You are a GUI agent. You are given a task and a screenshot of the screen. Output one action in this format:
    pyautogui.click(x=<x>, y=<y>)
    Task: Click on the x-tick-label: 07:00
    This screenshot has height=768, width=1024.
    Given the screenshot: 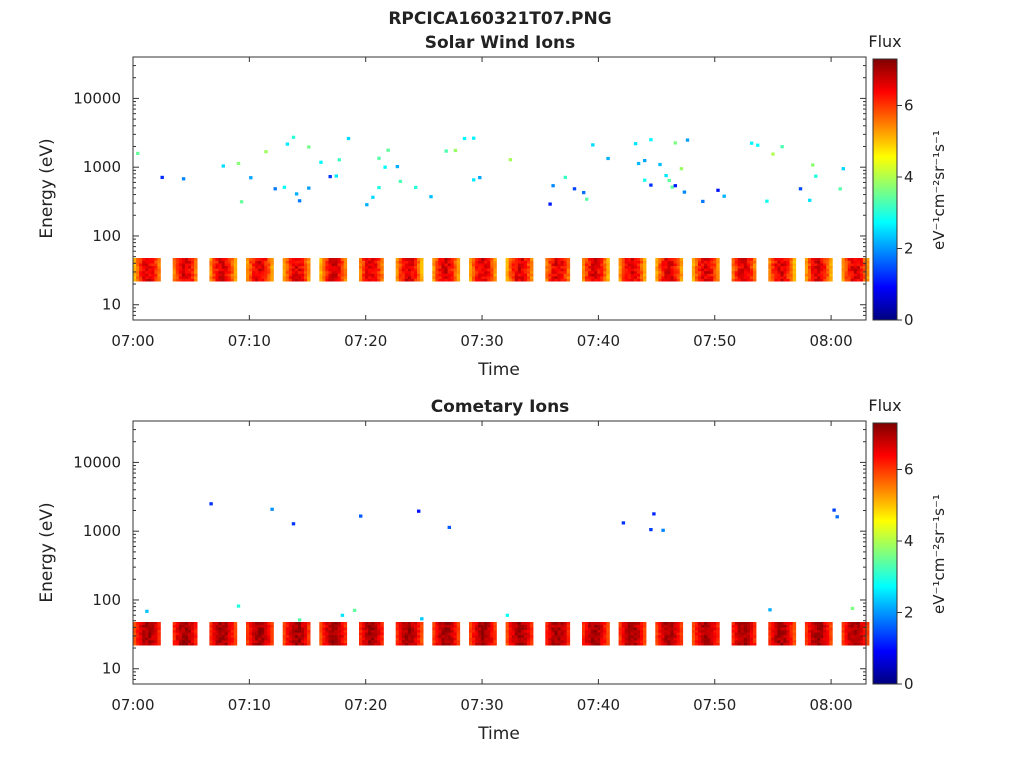 What is the action you would take?
    pyautogui.click(x=132, y=341)
    